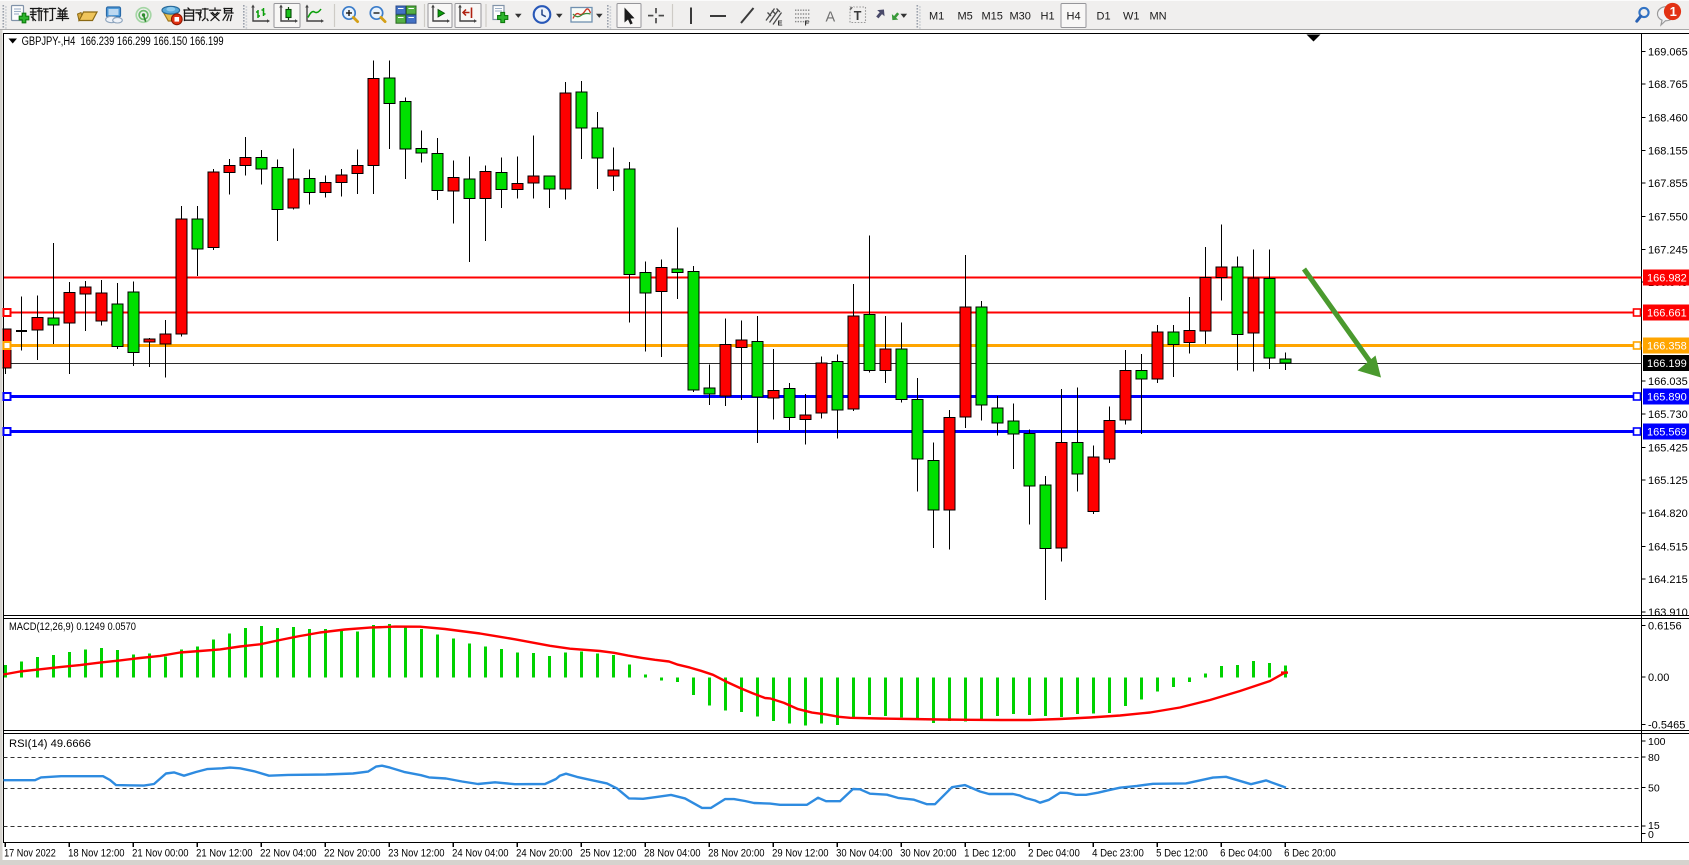  What do you see at coordinates (1667, 347) in the screenshot?
I see `svg-text: 166.358` at bounding box center [1667, 347].